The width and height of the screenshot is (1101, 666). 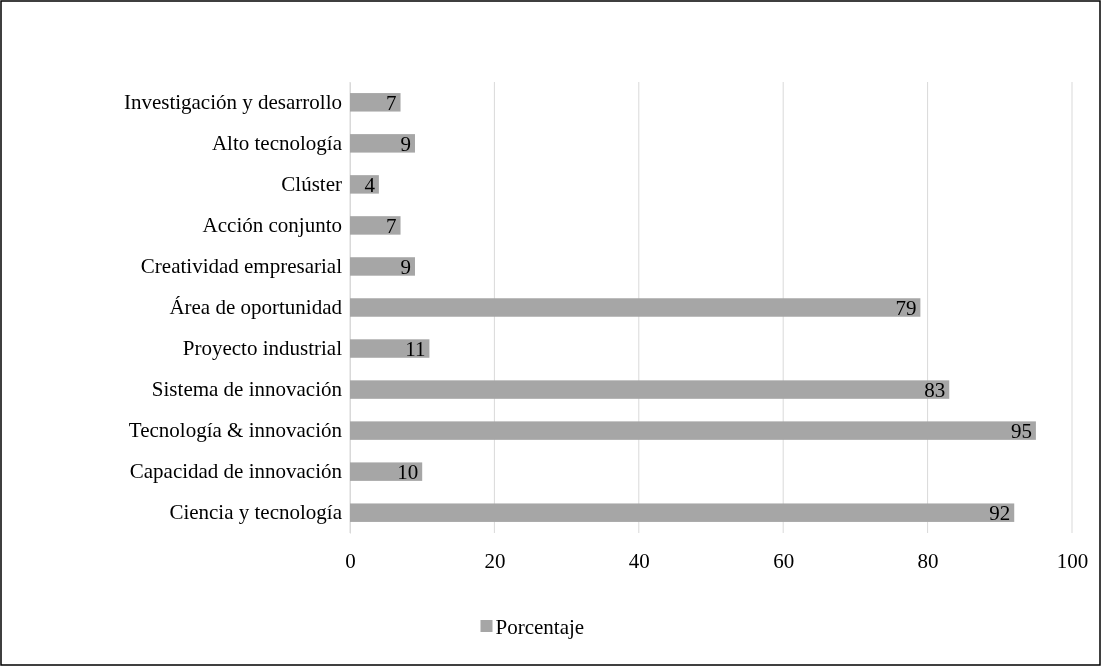 I want to click on y-tick-label: Tecnología & innovación, so click(x=235, y=430).